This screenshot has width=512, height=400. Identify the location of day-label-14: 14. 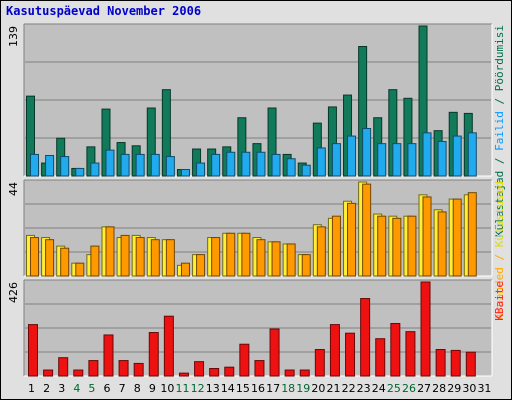
(228, 388).